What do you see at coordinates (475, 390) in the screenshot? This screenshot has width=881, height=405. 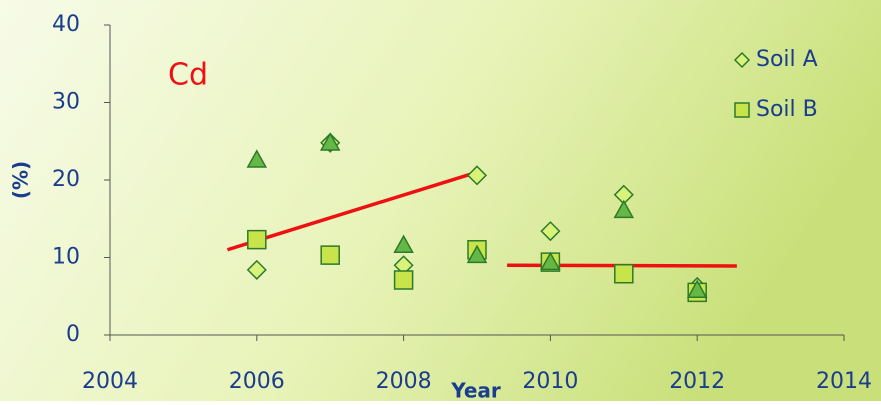 I see `x-axis-label: Year` at bounding box center [475, 390].